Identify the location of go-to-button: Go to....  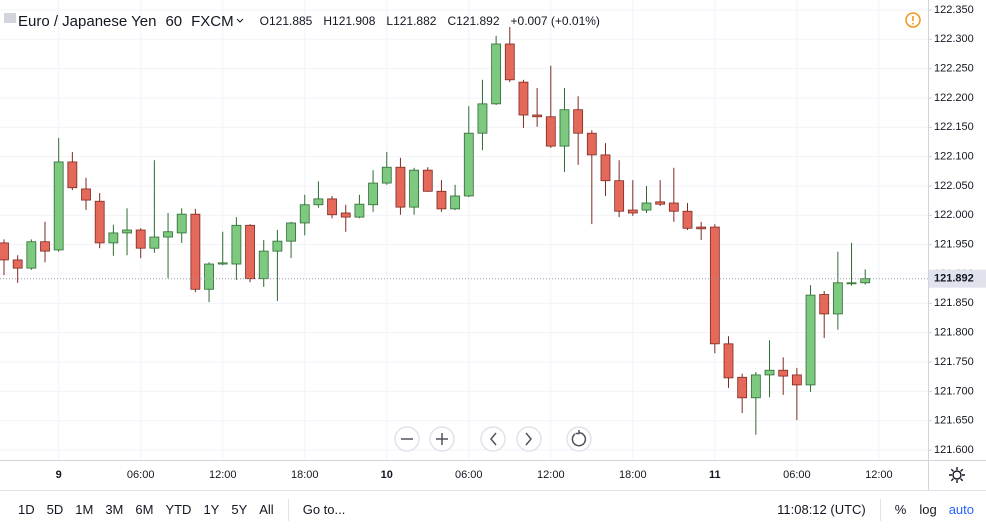
(324, 509).